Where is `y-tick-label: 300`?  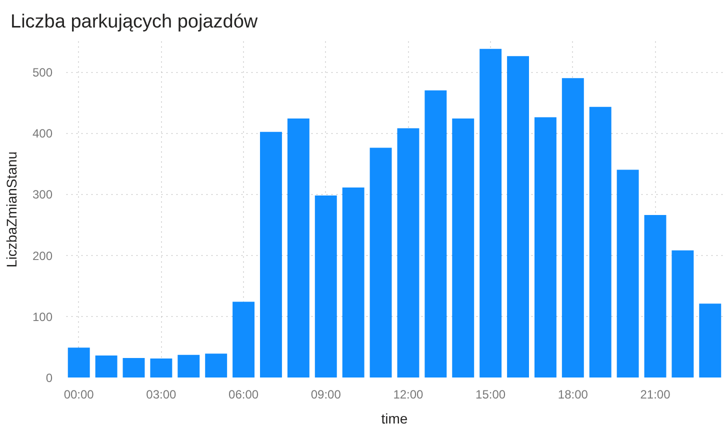 y-tick-label: 300 is located at coordinates (42, 195).